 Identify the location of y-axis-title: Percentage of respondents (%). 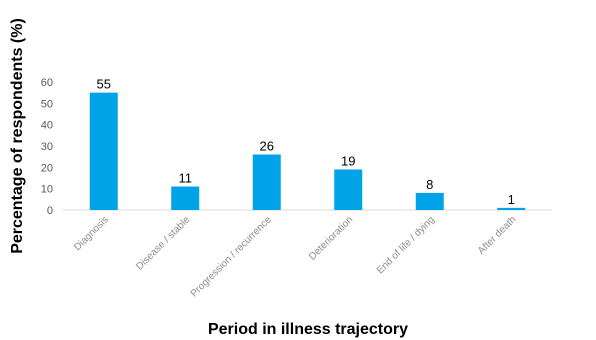
(17, 136).